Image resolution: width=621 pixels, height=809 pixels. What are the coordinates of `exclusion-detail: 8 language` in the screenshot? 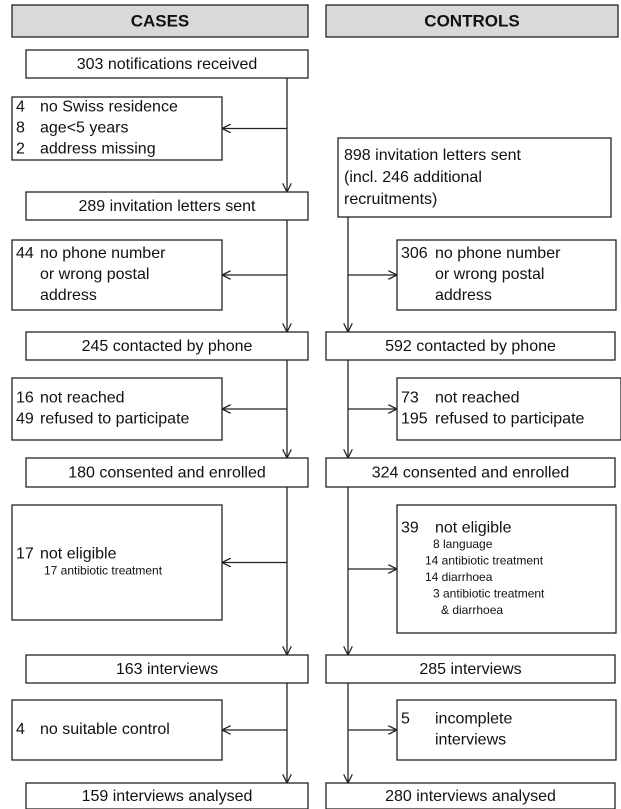 It's located at (463, 544).